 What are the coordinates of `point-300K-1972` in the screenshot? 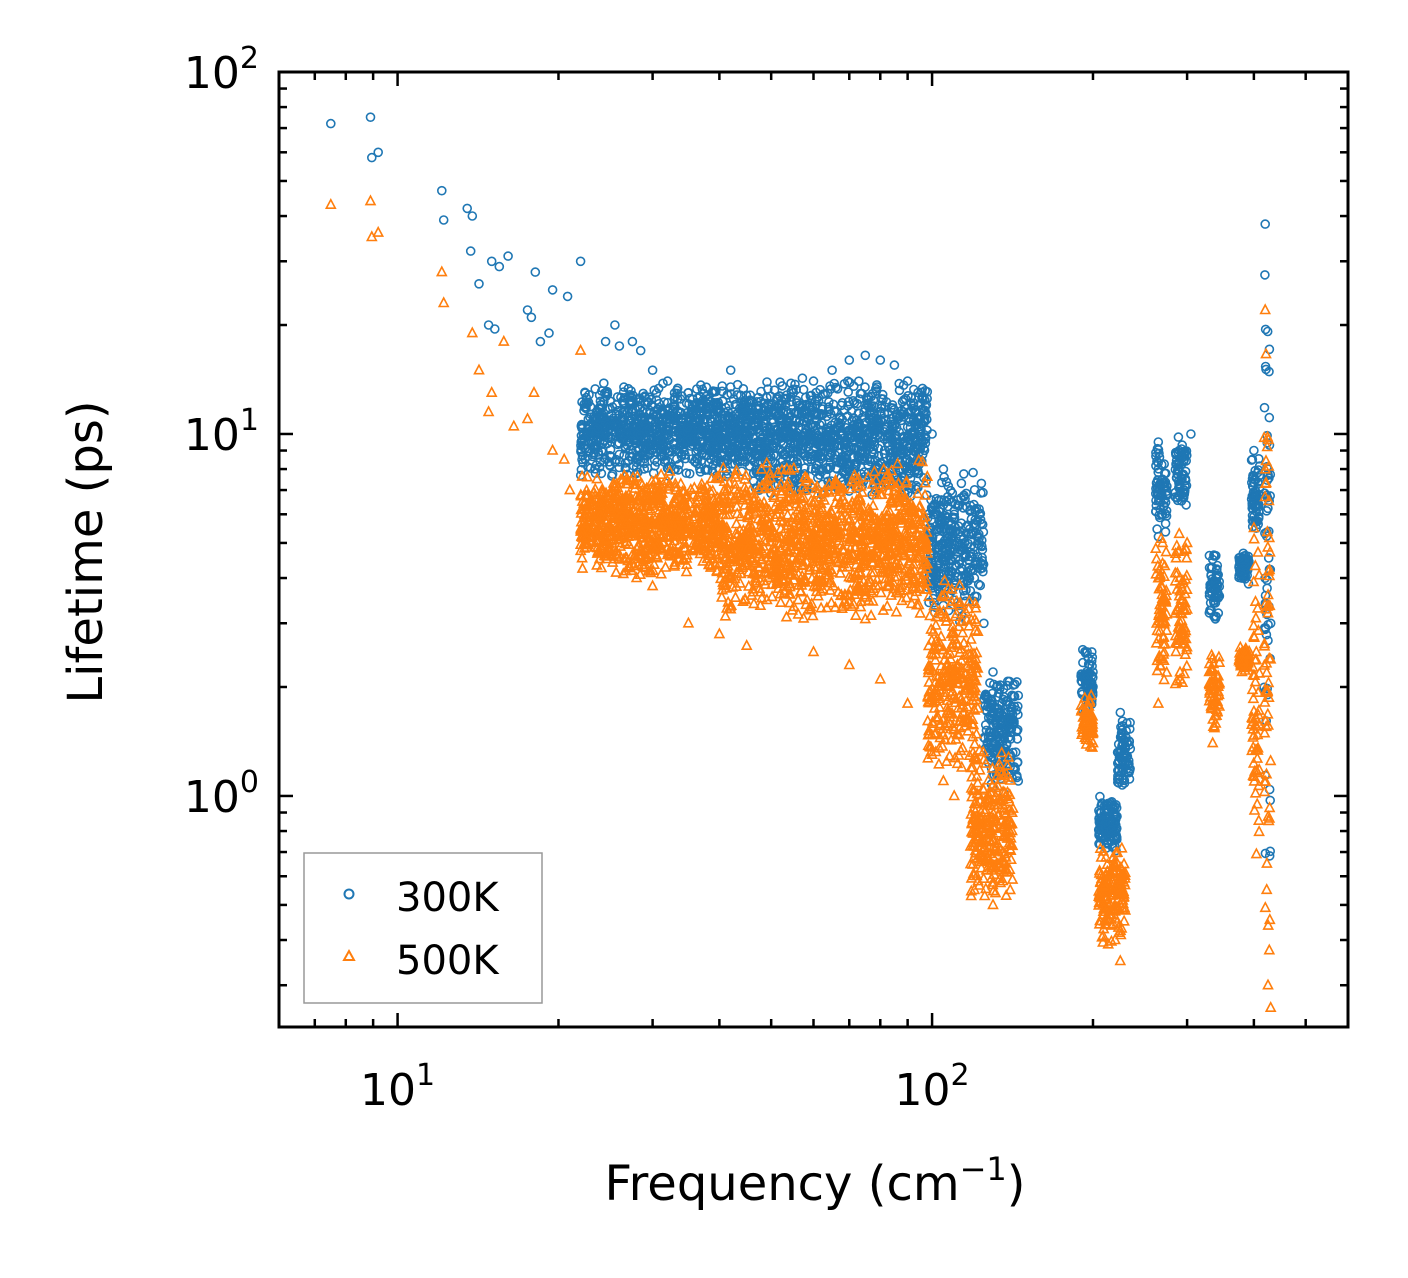 It's located at (756, 456).